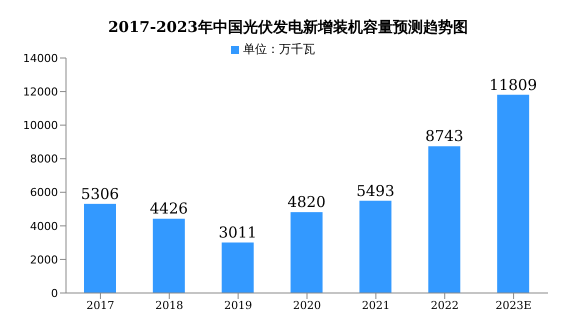  Describe the element at coordinates (169, 305) in the screenshot. I see `x-tick-label: 2018` at that location.